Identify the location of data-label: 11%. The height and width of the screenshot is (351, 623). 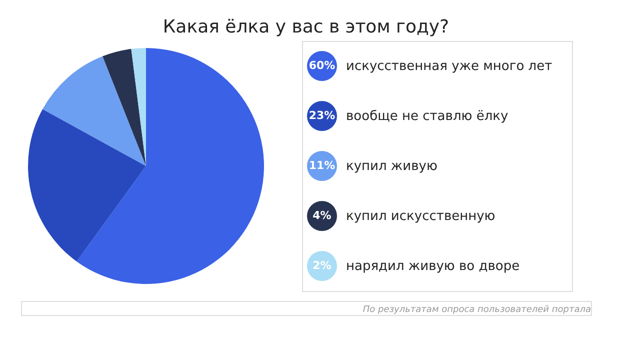
(322, 165).